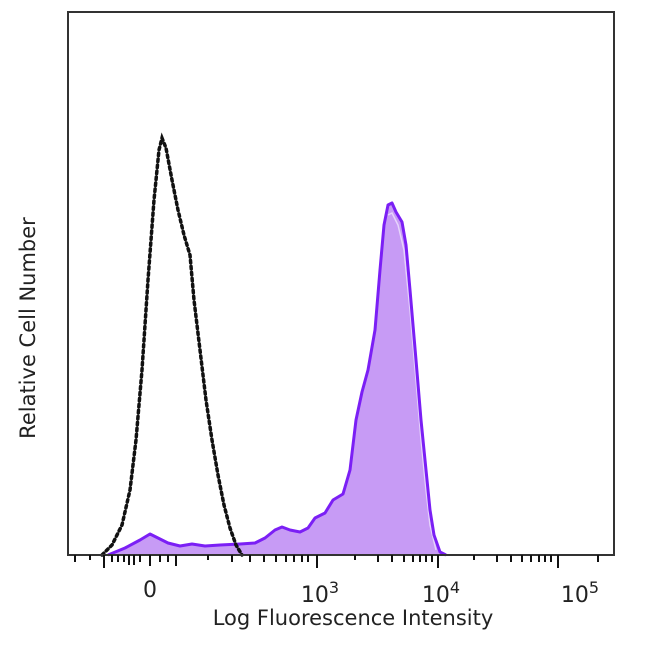 This screenshot has width=650, height=650. Describe the element at coordinates (336, 561) in the screenshot. I see `x-axis-ticks` at that location.